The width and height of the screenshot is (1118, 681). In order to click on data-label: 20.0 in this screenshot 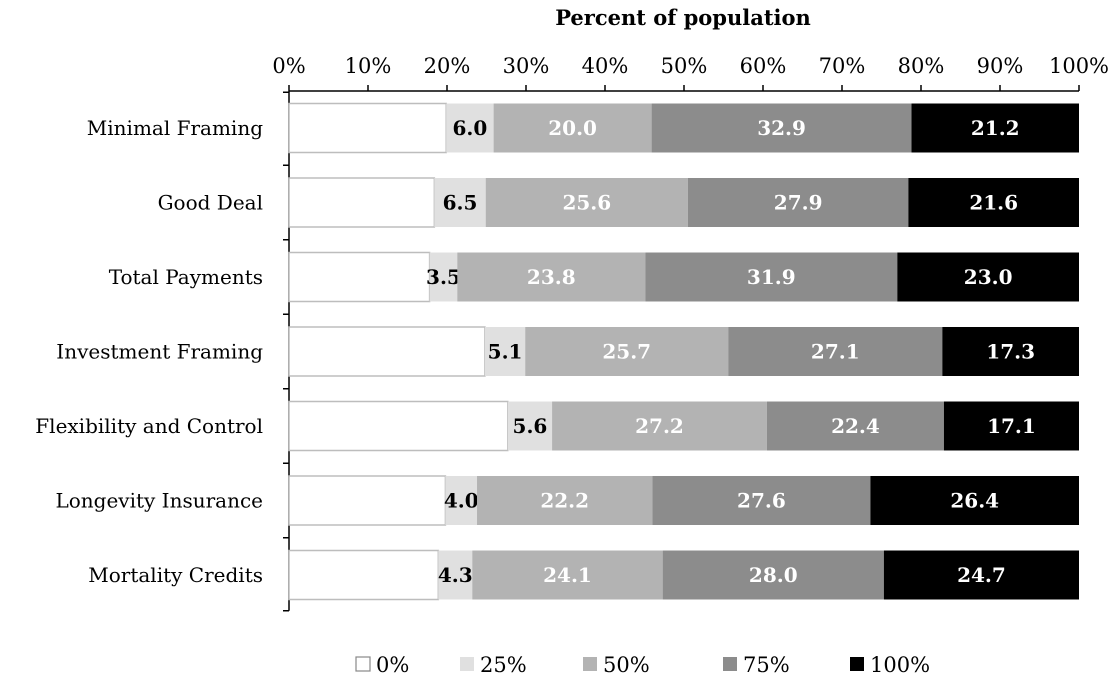, I will do `click(572, 128)`.